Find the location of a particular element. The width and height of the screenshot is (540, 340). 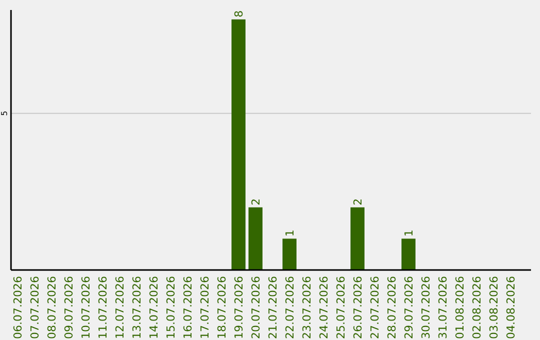

x-tick-label: 01.08.2026 is located at coordinates (459, 307).